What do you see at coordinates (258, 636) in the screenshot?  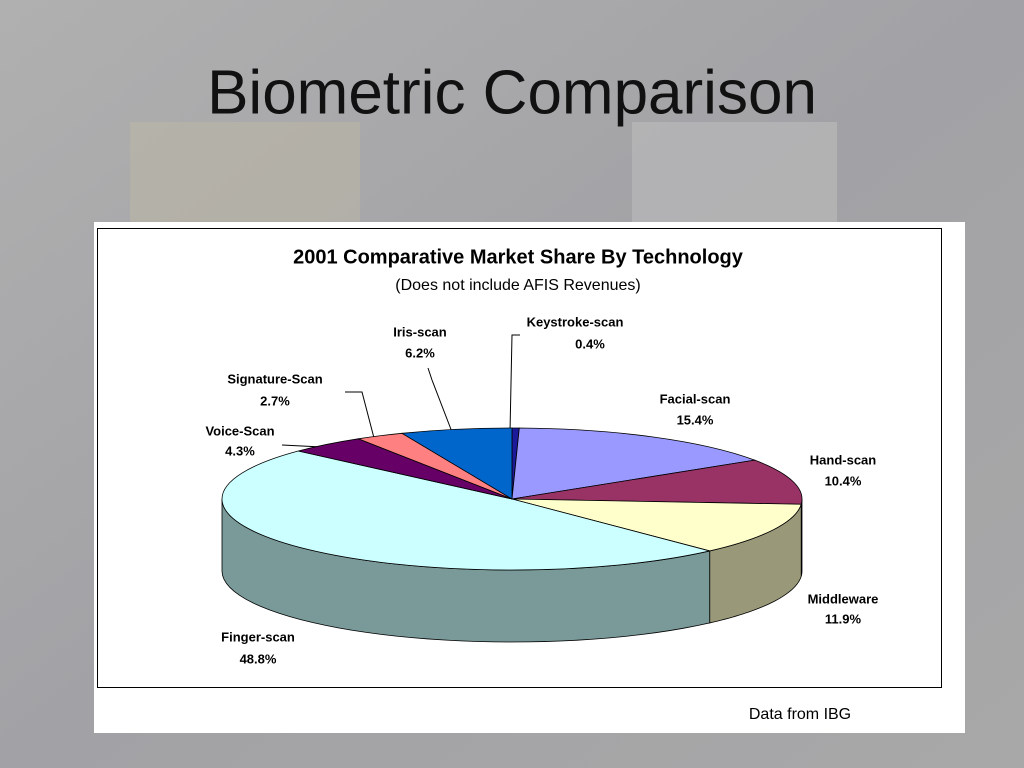 I see `slice-label: Finger-scan` at bounding box center [258, 636].